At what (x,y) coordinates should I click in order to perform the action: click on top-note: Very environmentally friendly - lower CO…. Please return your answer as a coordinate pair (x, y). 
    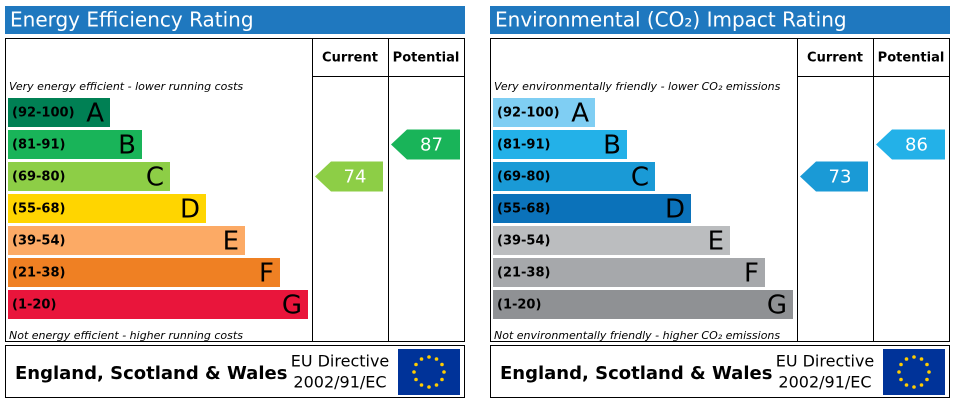
    Looking at the image, I should click on (637, 86).